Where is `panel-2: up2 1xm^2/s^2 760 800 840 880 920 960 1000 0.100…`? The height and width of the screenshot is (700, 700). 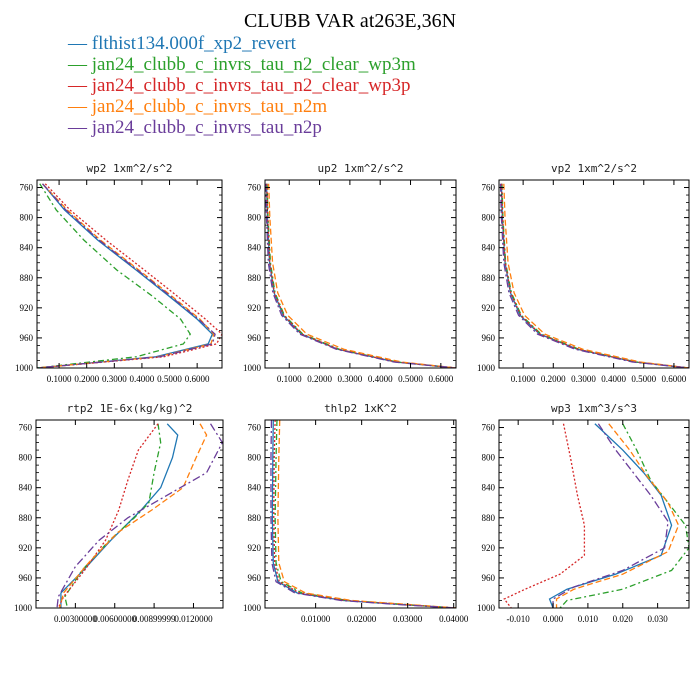 panel-2: up2 1xm^2/s^2 760 800 840 880 920 960 1000 0.100… is located at coordinates (350, 273).